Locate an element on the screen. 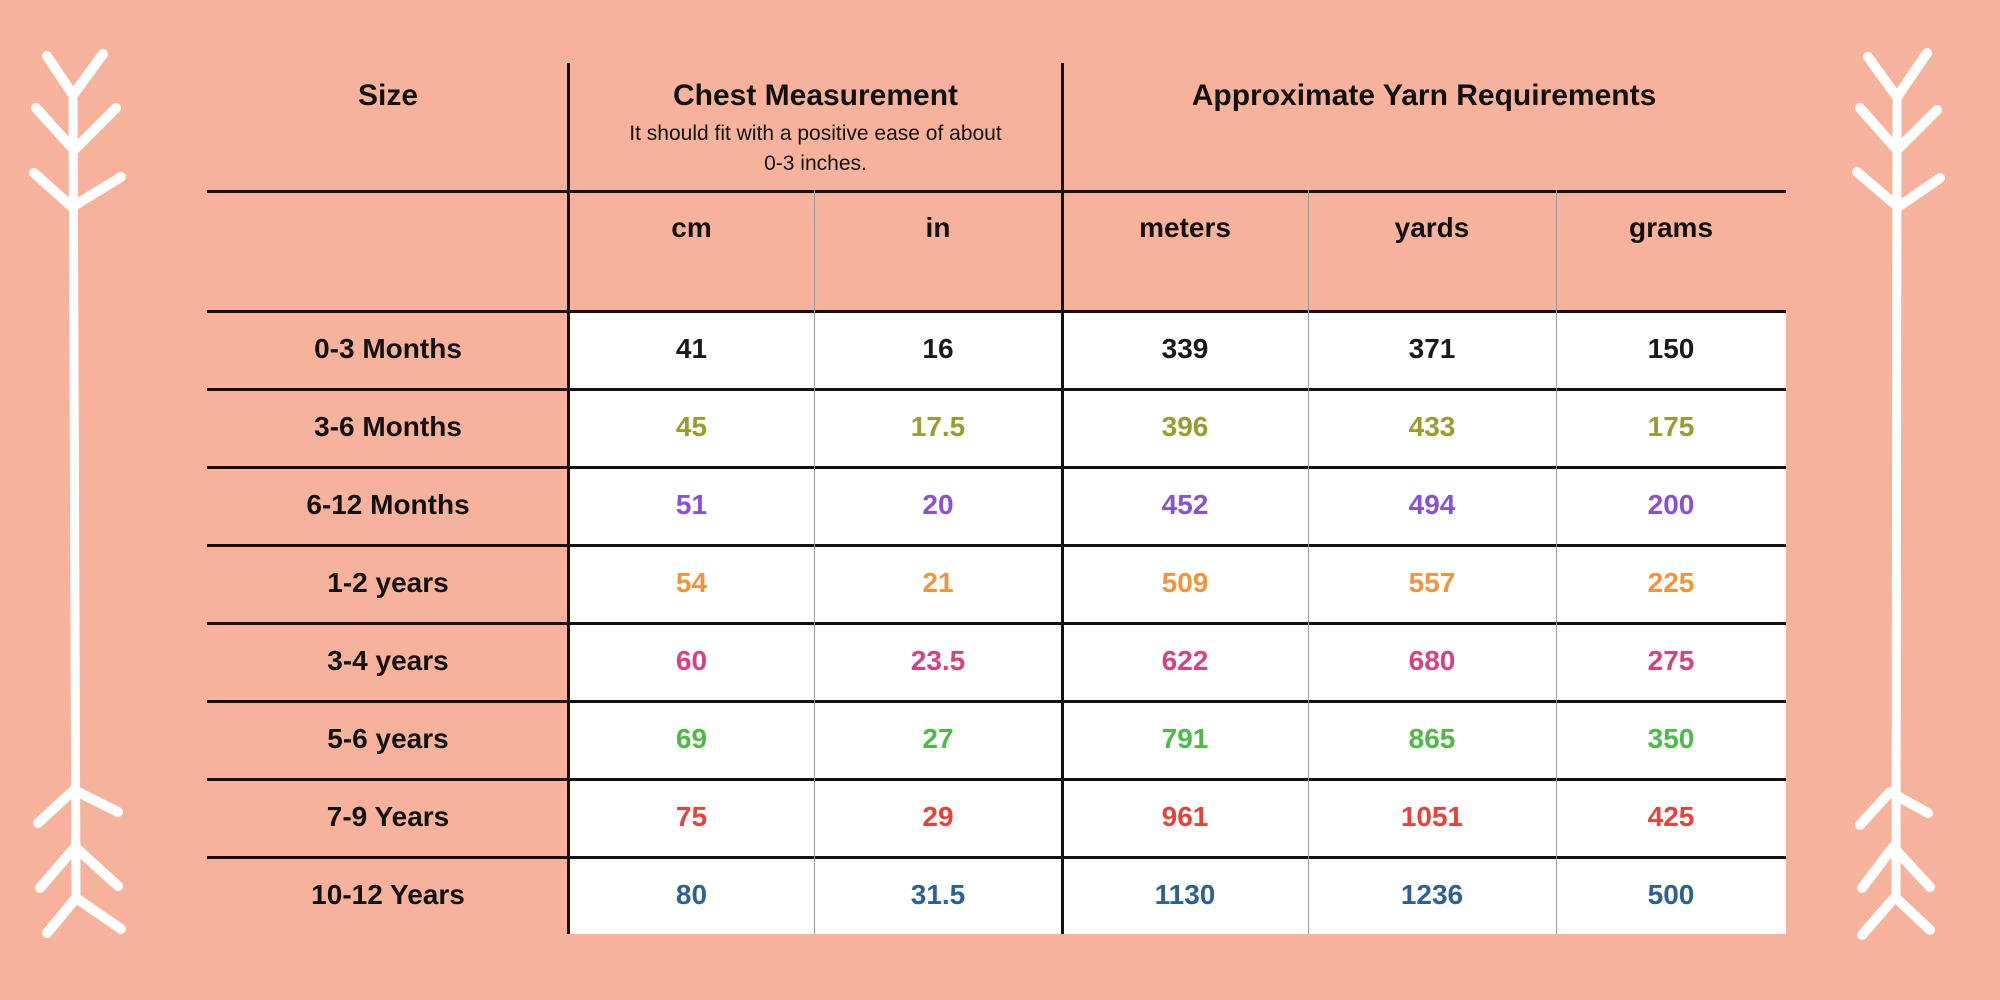 The width and height of the screenshot is (2000, 1000). value-cell-cm: 41 is located at coordinates (691, 349).